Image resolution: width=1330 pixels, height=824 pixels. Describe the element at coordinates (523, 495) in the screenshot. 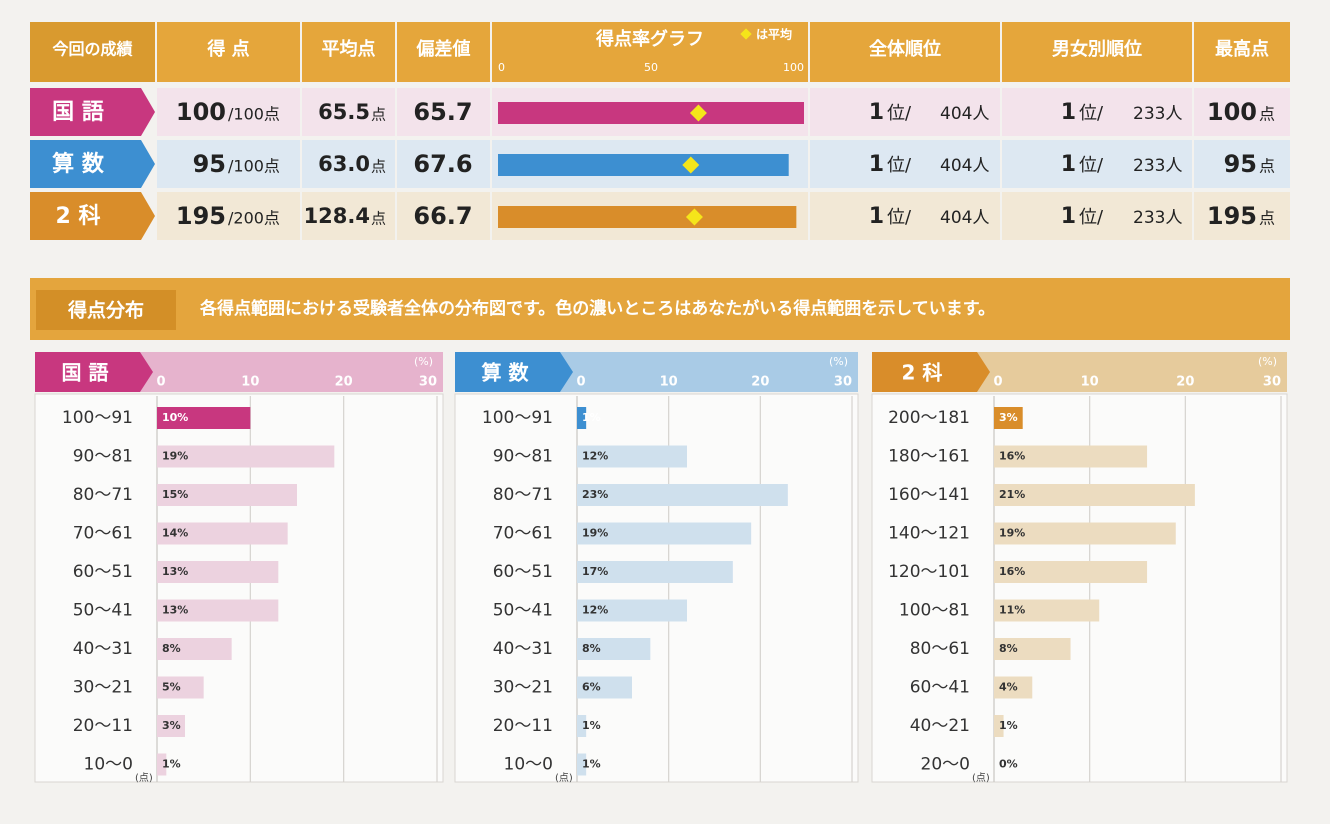

I see `score-range: 80～71` at that location.